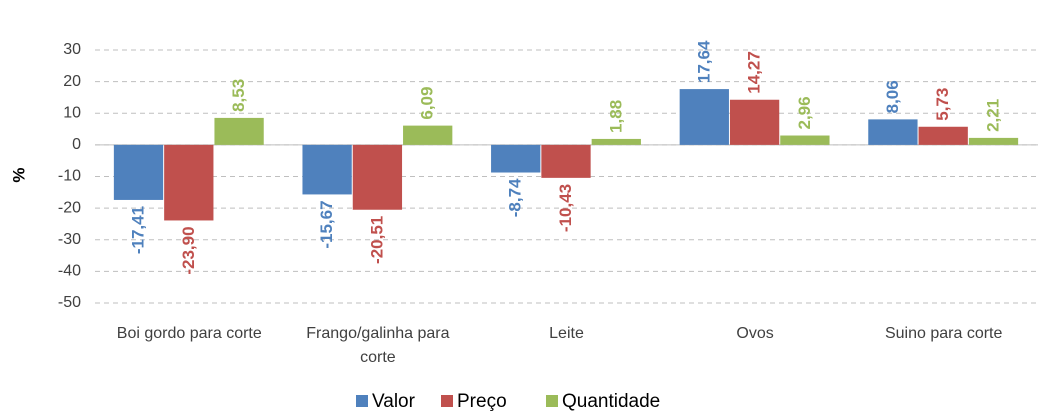 Image resolution: width=1043 pixels, height=415 pixels. Describe the element at coordinates (188, 250) in the screenshot. I see `data-label: -23,90` at that location.